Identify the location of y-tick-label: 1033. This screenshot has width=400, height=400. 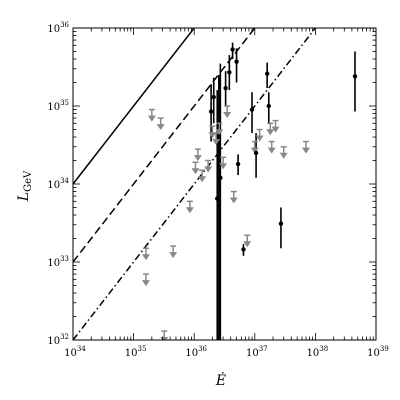
(58, 262).